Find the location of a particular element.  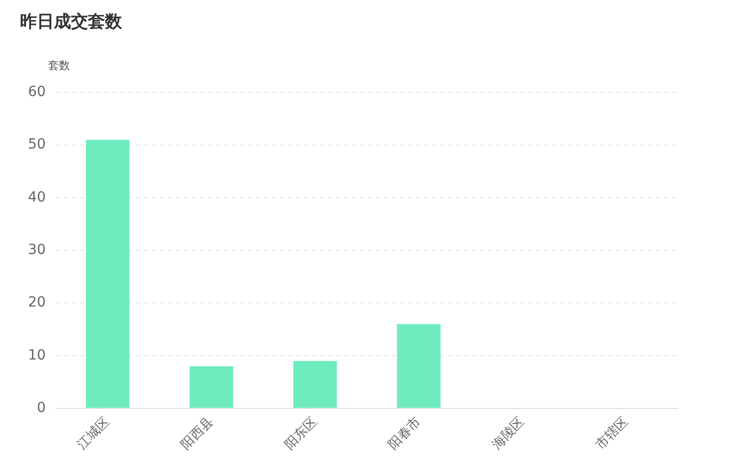

y-tick-label: 20 is located at coordinates (37, 302).